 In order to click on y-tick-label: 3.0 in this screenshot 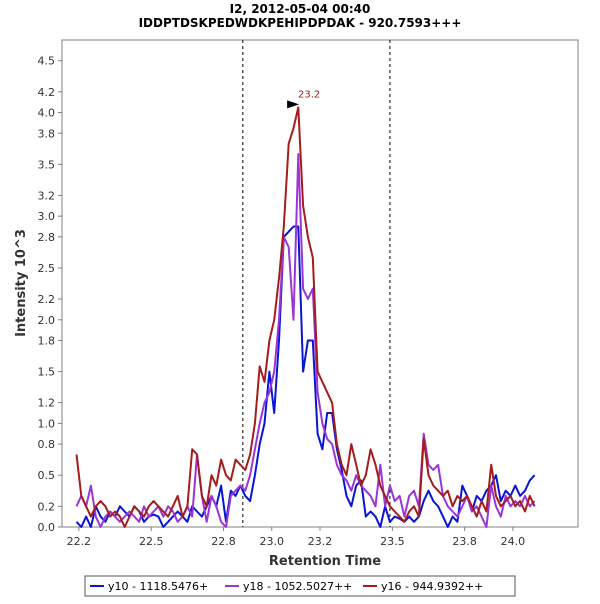, I will do `click(47, 216)`.